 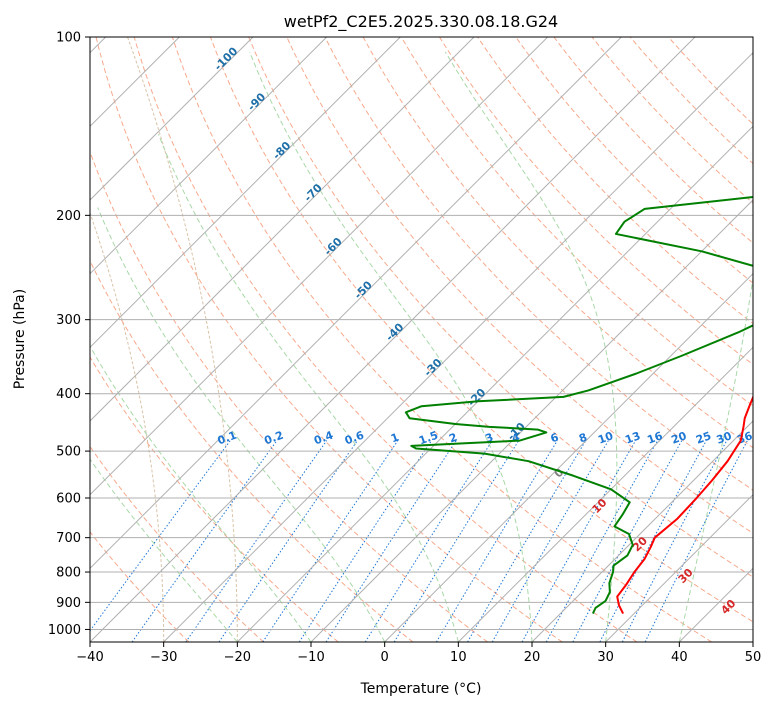 I want to click on y-tick-label: 900, so click(x=68, y=603).